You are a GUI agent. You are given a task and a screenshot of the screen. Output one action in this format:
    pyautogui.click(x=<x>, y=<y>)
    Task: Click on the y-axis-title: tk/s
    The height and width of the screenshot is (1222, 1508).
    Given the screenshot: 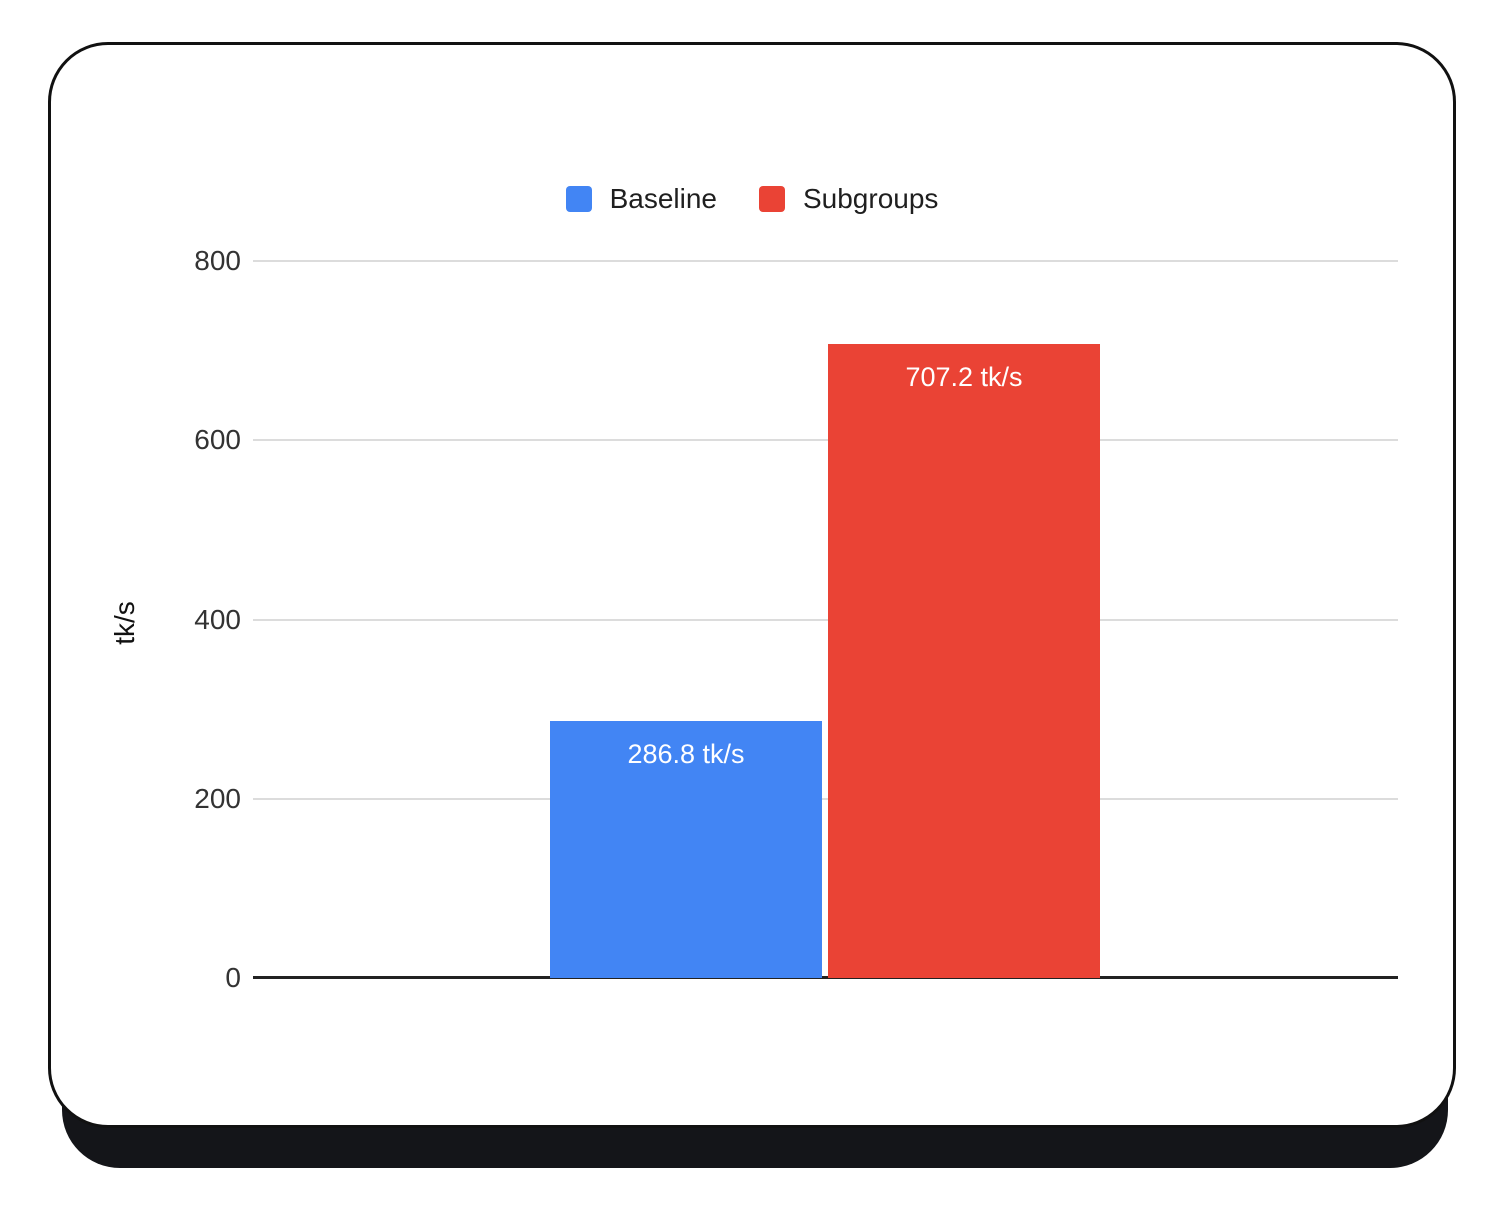 What is the action you would take?
    pyautogui.click(x=124, y=623)
    